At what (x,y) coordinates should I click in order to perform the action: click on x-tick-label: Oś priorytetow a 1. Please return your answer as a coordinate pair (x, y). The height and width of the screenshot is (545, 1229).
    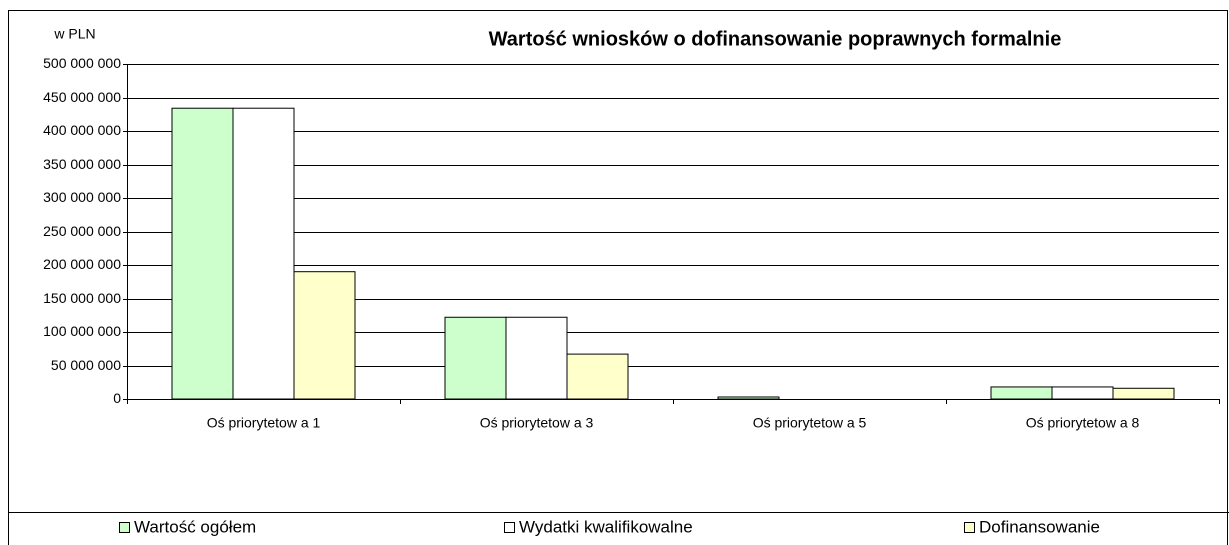
    Looking at the image, I should click on (264, 423).